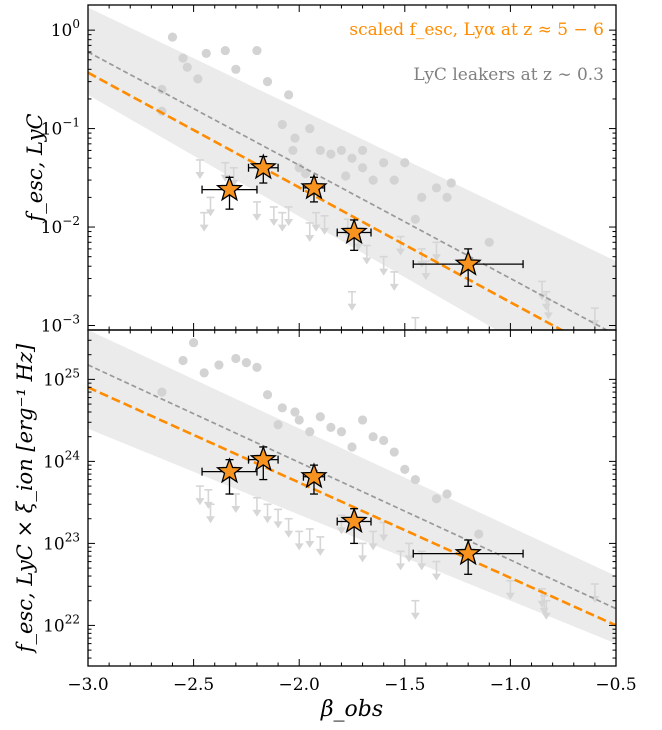 This screenshot has width=662, height=730. What do you see at coordinates (87, 685) in the screenshot?
I see `x-tick-label: −3.0` at bounding box center [87, 685].